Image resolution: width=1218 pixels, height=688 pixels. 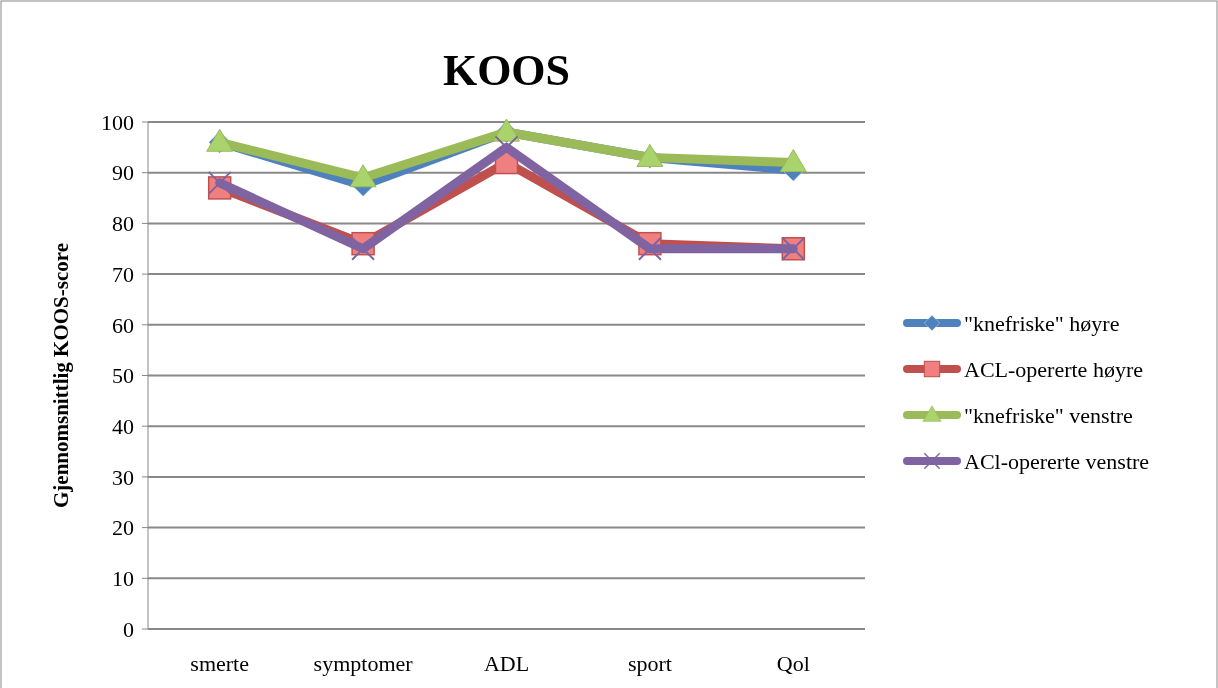 I want to click on y-tick-label: 20, so click(x=123, y=528).